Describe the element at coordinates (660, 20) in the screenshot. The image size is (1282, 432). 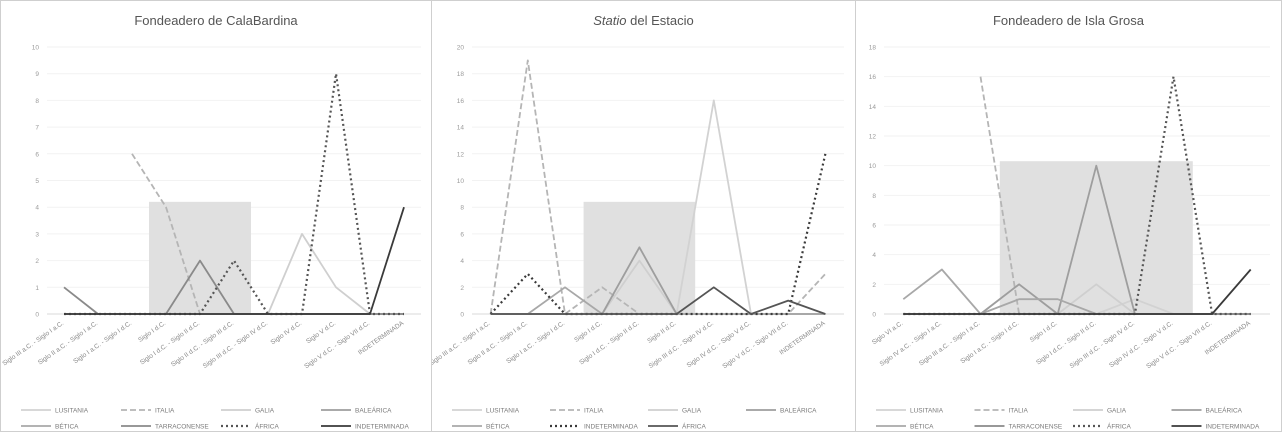
I see `chart-title-rest: del Estacio` at that location.